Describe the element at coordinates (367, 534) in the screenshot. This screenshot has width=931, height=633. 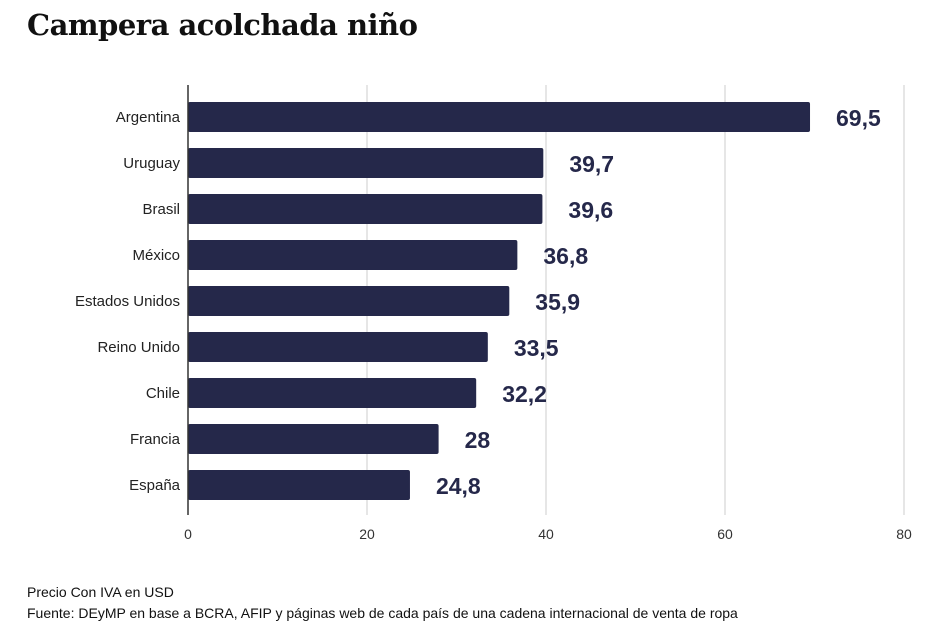
I see `x-tick-label: 20` at that location.